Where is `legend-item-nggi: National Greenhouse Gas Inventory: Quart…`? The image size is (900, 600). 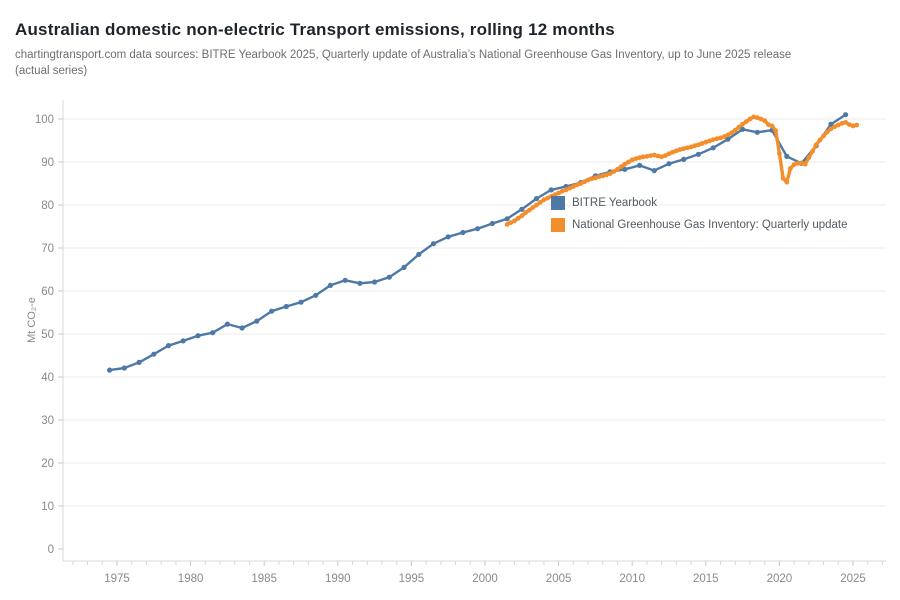
legend-item-nggi: National Greenhouse Gas Inventory: Quart… is located at coordinates (699, 225).